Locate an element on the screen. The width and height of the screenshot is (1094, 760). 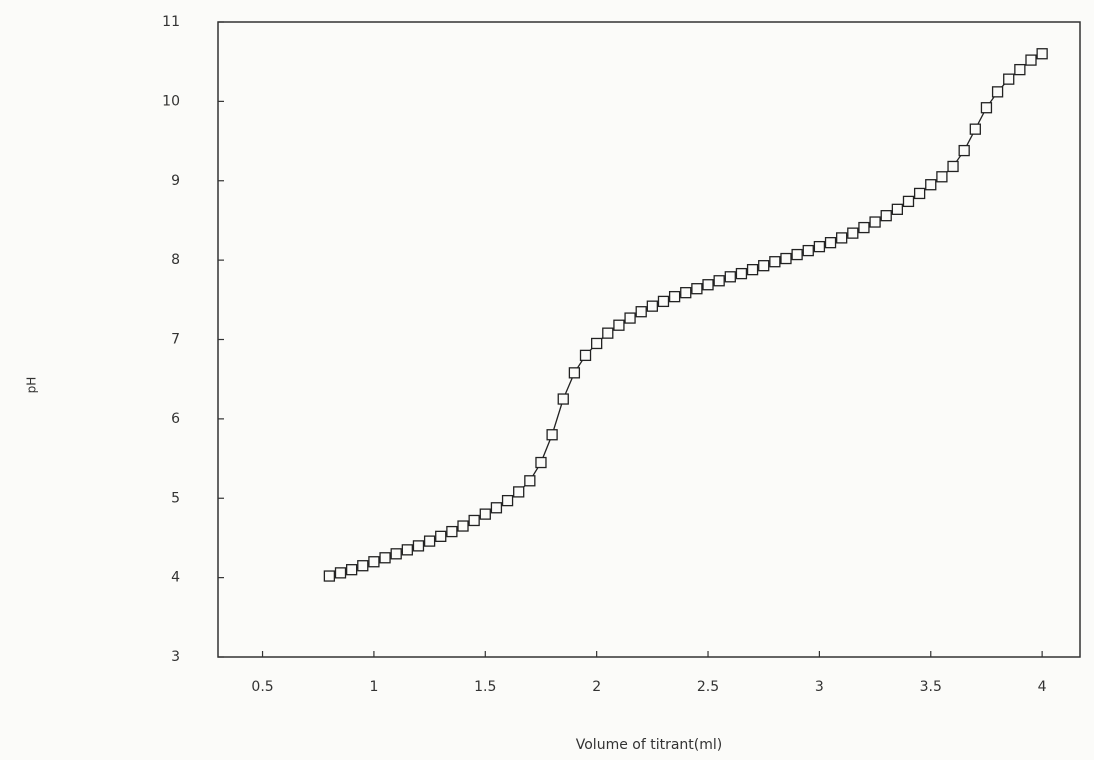
x-tick-label: 0.5 is located at coordinates (262, 687).